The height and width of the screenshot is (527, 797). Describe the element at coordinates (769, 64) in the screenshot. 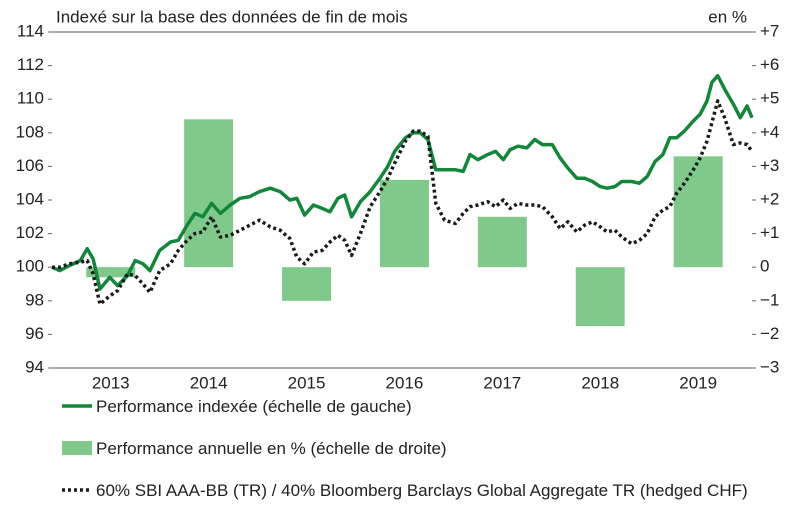

I see `y2-tick-label: +6` at that location.